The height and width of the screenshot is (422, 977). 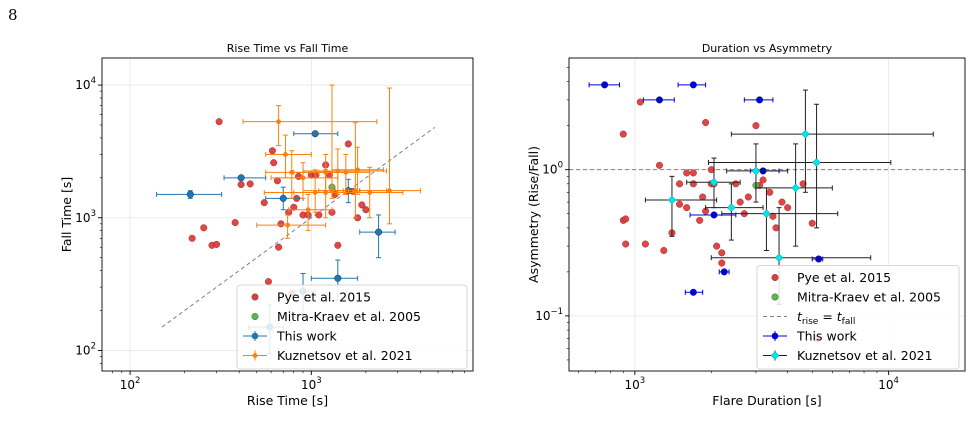 What do you see at coordinates (336, 316) in the screenshot?
I see `legend-entry: Mitra-Kraev et al. 2005` at bounding box center [336, 316].